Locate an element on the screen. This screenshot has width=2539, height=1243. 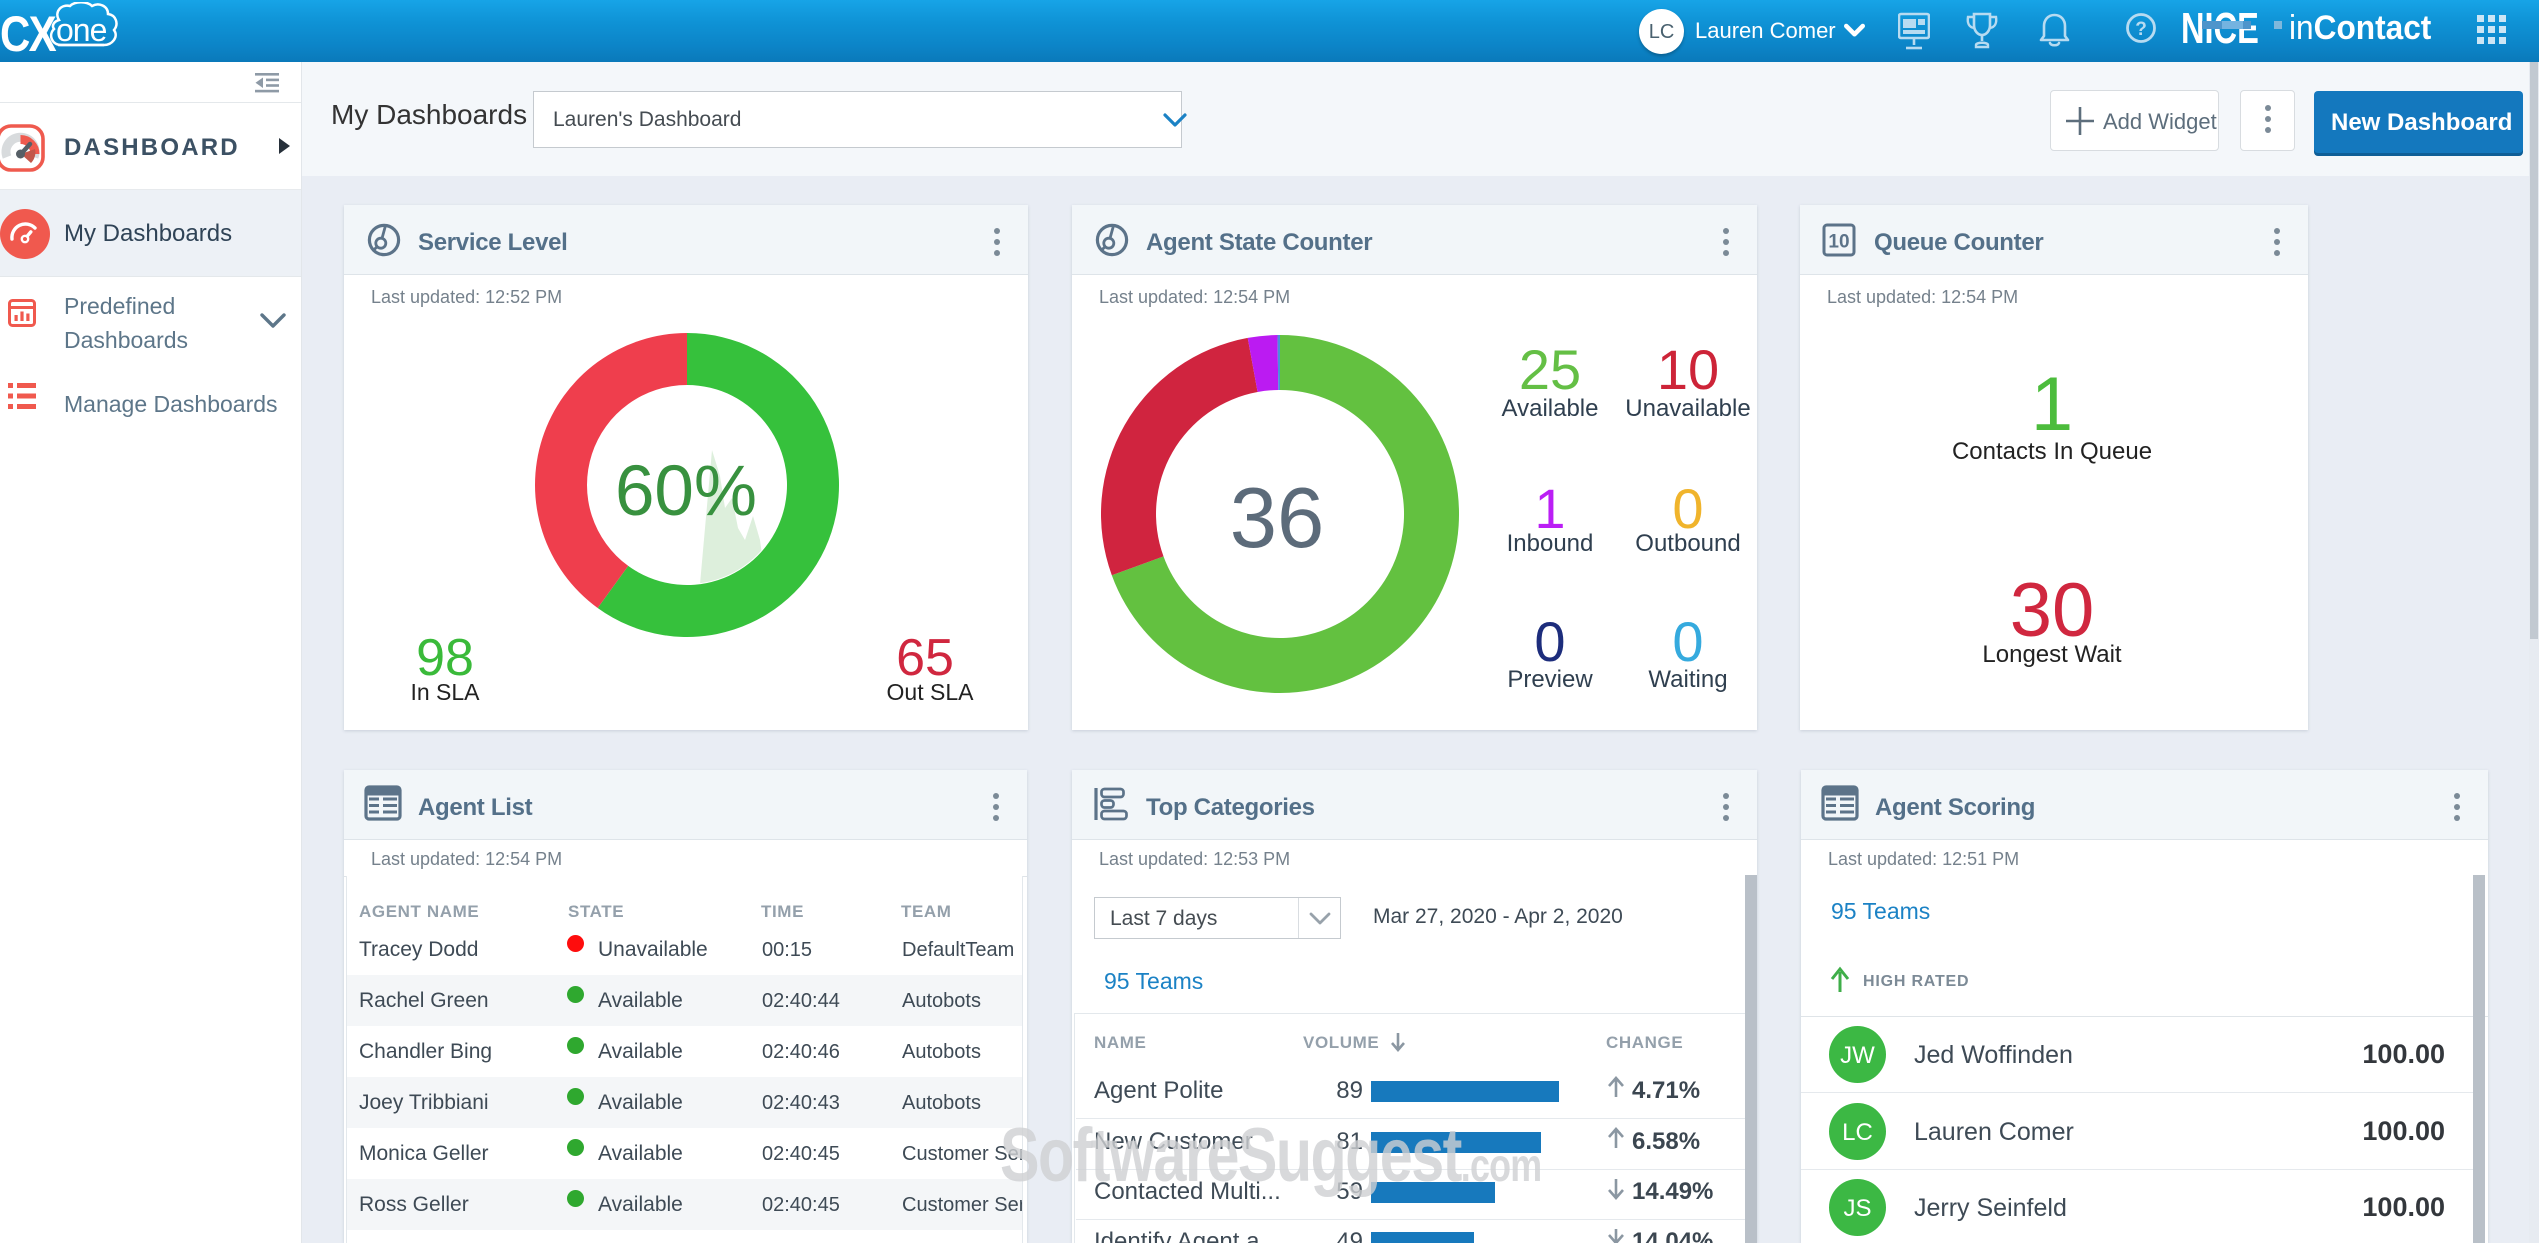
svg-text: one is located at coordinates (81, 30).